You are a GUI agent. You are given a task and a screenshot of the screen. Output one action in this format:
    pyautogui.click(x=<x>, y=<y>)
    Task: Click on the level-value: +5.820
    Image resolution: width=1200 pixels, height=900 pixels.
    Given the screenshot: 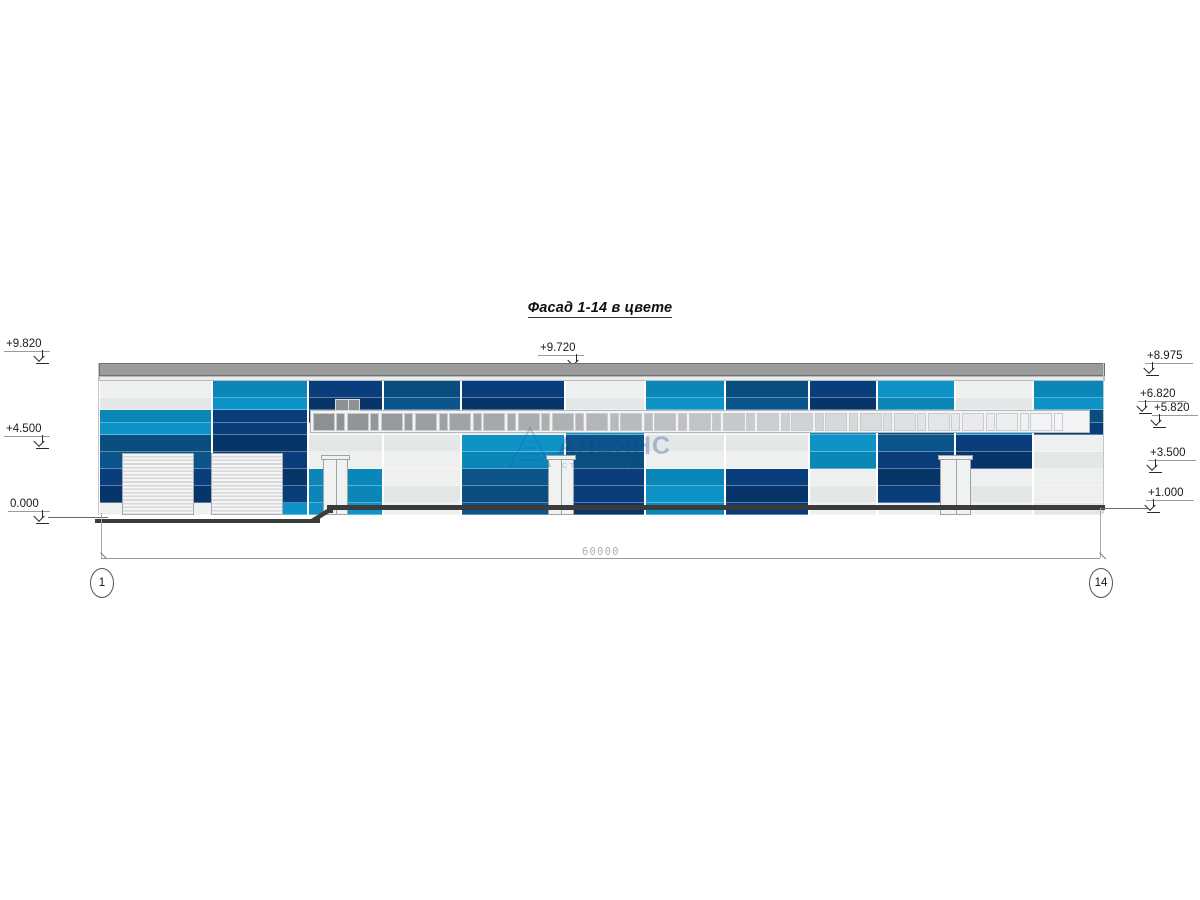 What is the action you would take?
    pyautogui.click(x=1172, y=408)
    